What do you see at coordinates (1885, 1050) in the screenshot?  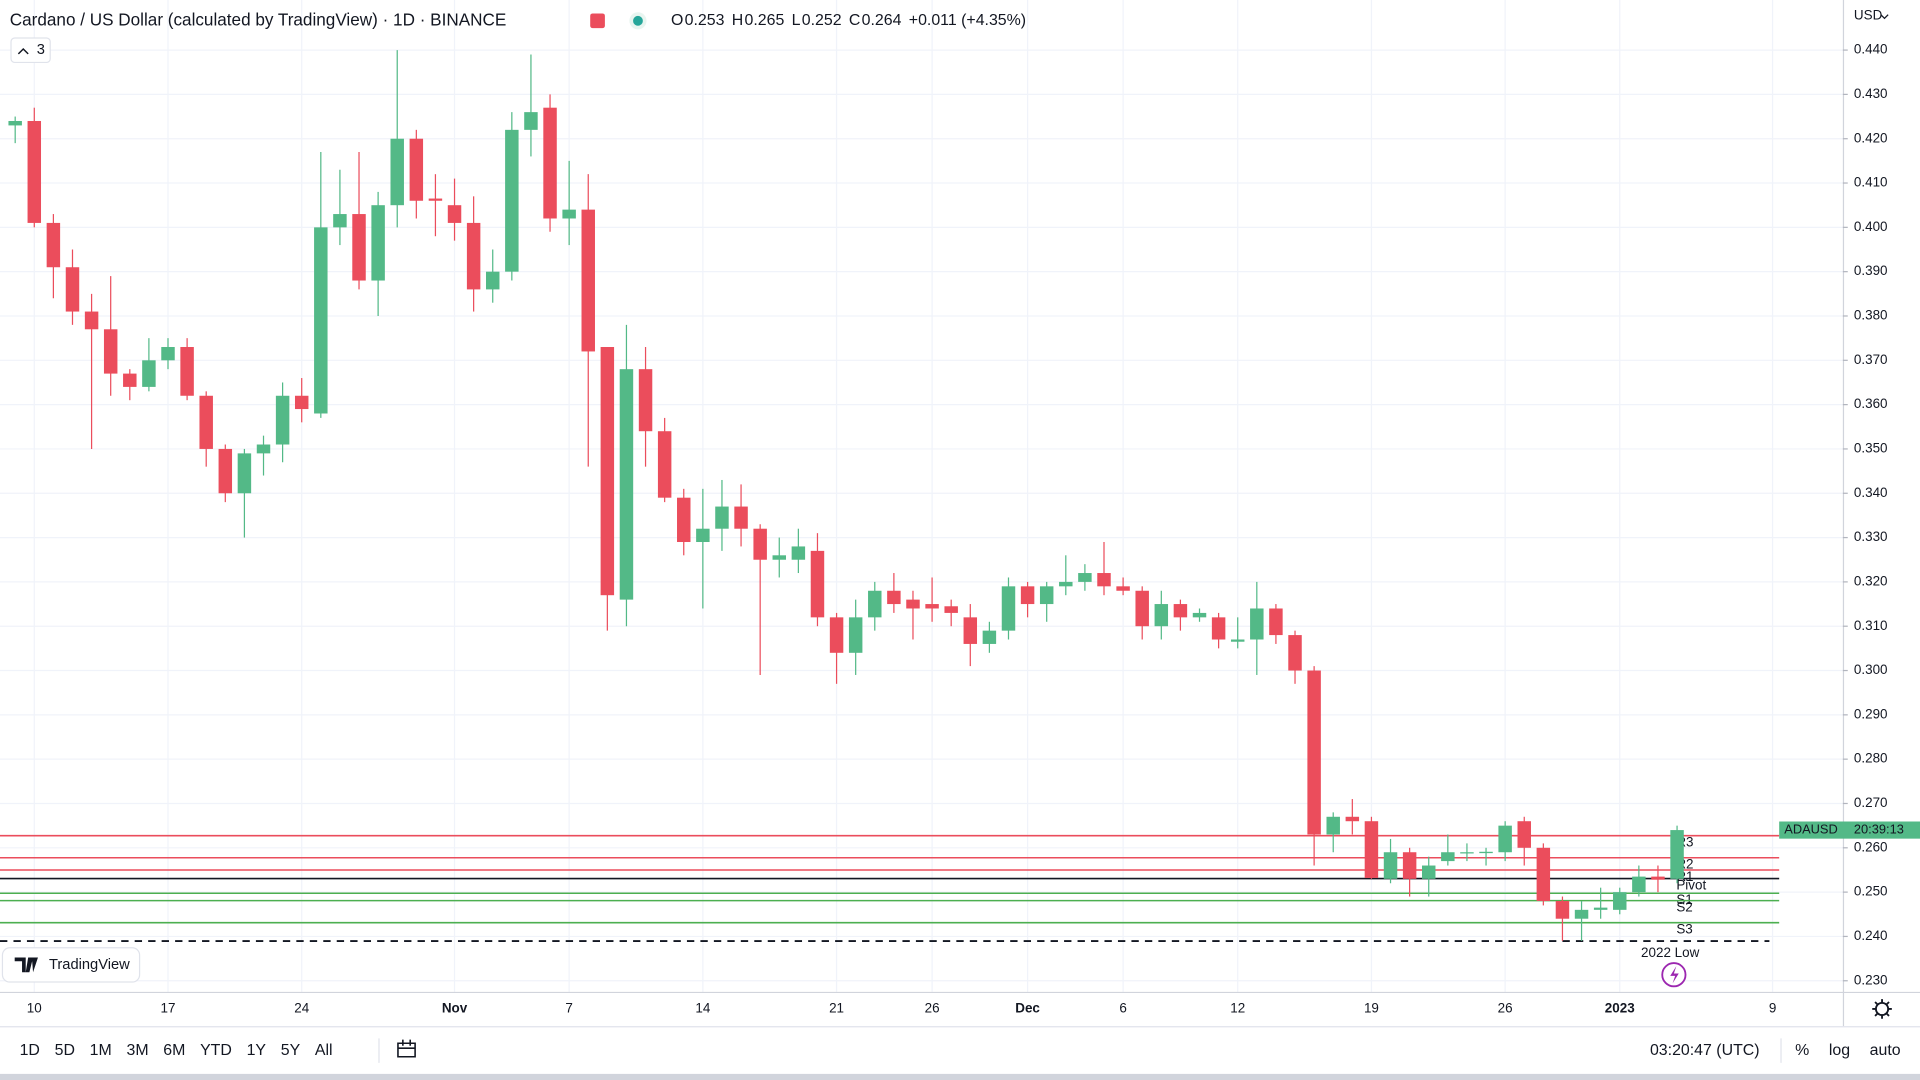 I see `scale-option: auto` at bounding box center [1885, 1050].